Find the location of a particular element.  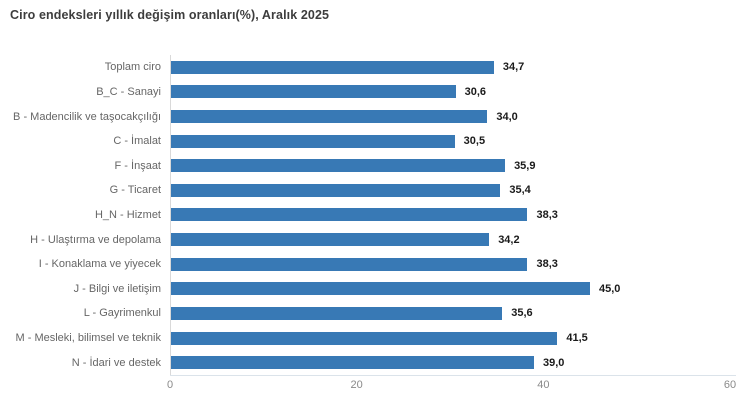

bar-row: H_N - Hizmet 38,3 is located at coordinates (365, 215).